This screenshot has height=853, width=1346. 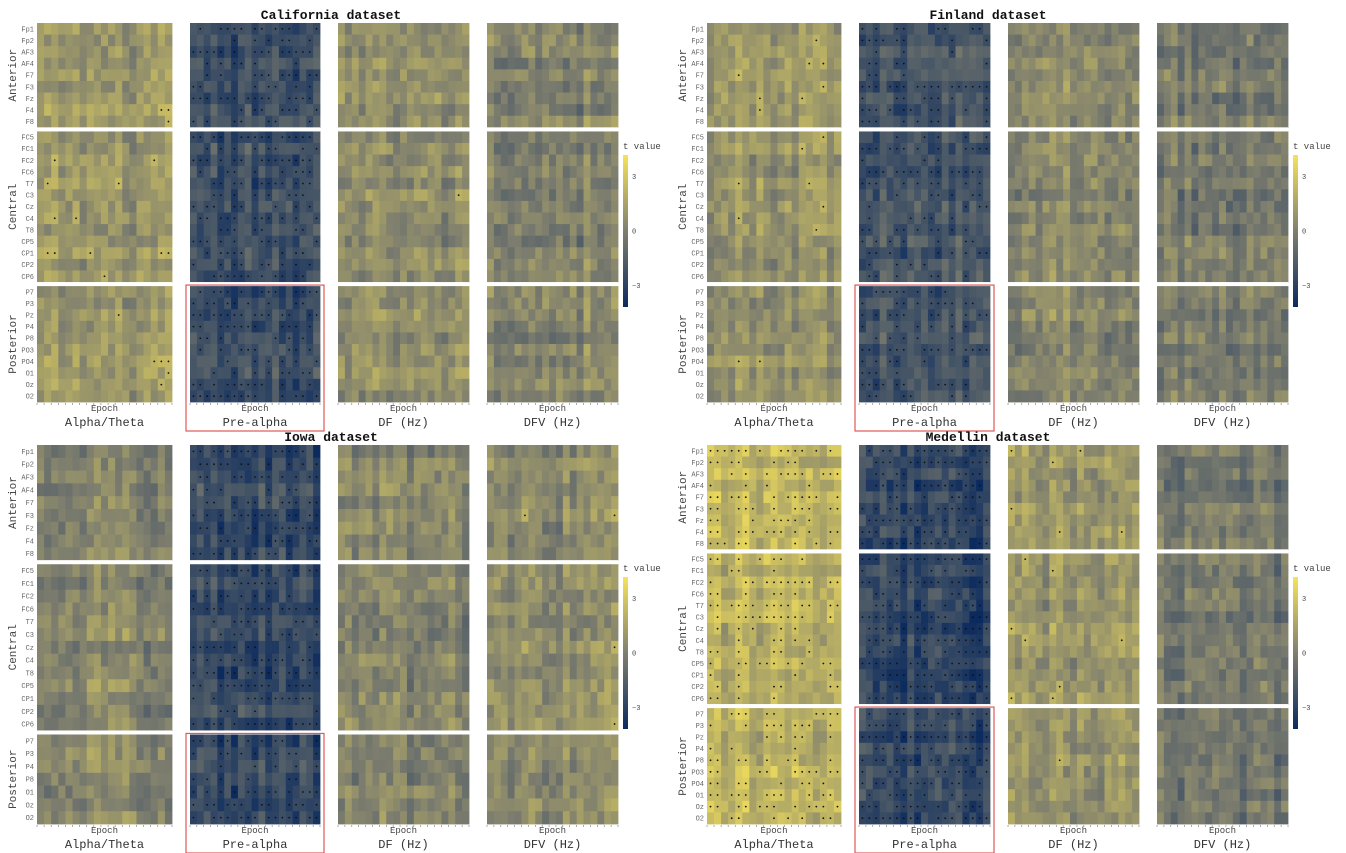 What do you see at coordinates (634, 178) in the screenshot?
I see `legend-tick-label: 3` at bounding box center [634, 178].